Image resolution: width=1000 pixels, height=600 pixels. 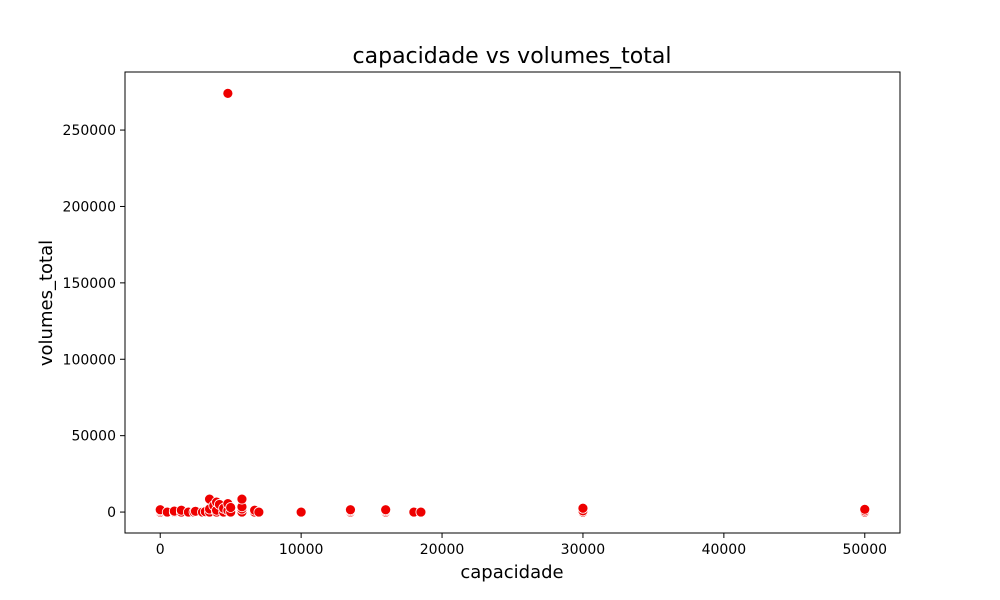 I want to click on x-tick-label: 30000, so click(x=583, y=550).